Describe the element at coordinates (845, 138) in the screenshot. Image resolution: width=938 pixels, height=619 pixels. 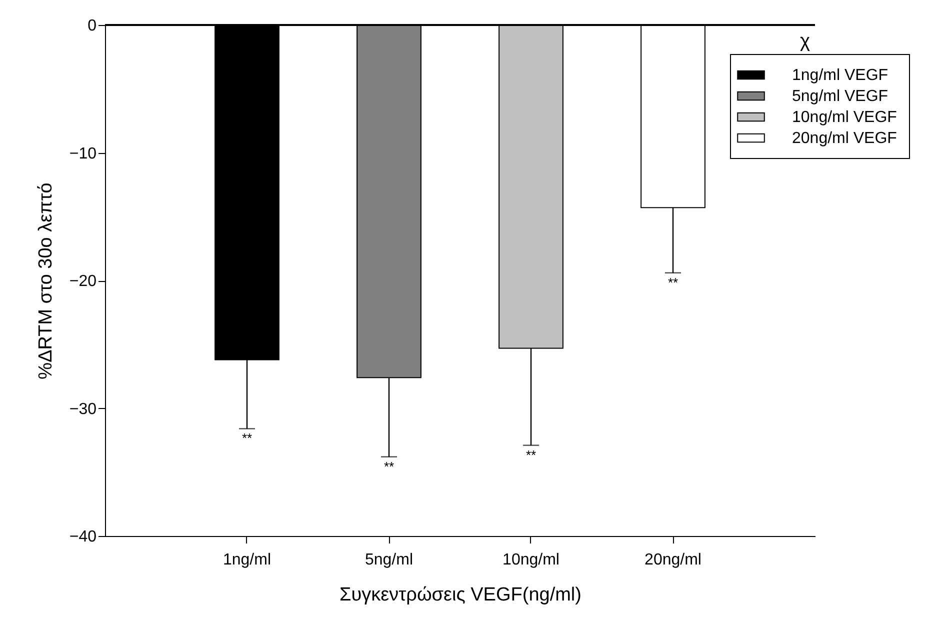
I see `legend-label: 20ng/ml VEGF` at that location.